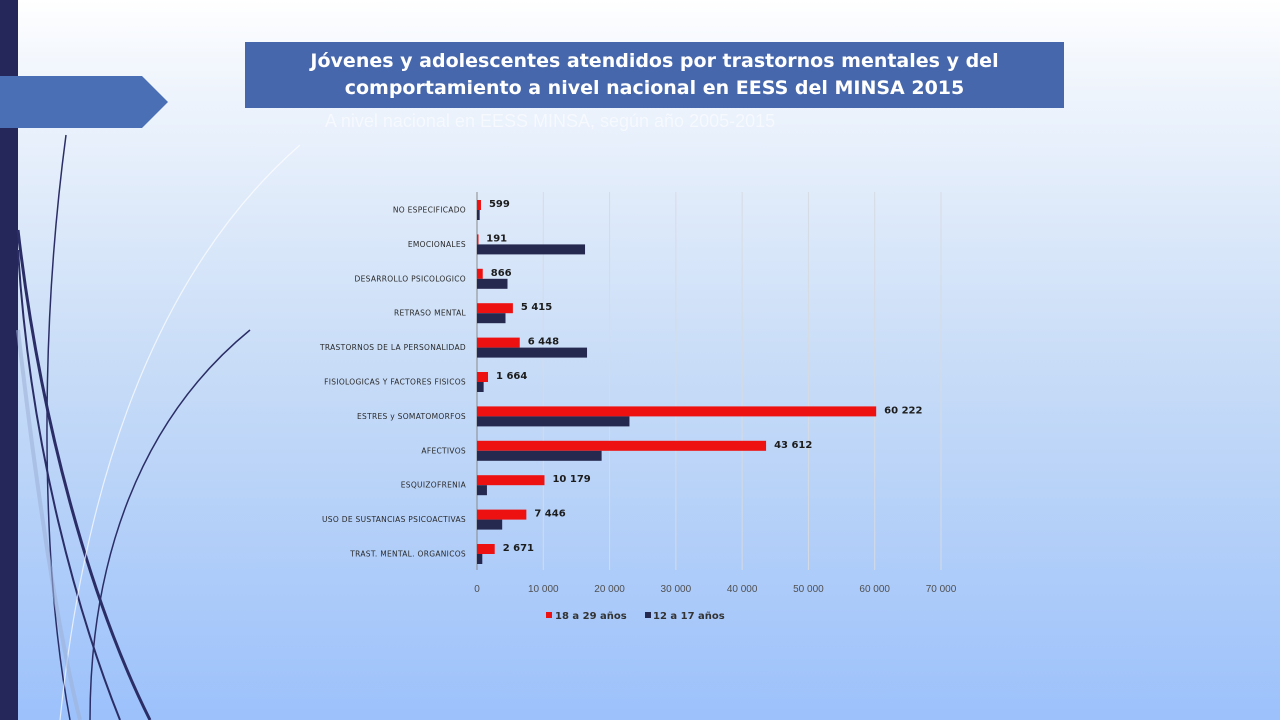  I want to click on category-label: NO ESPECIFICADO, so click(429, 210).